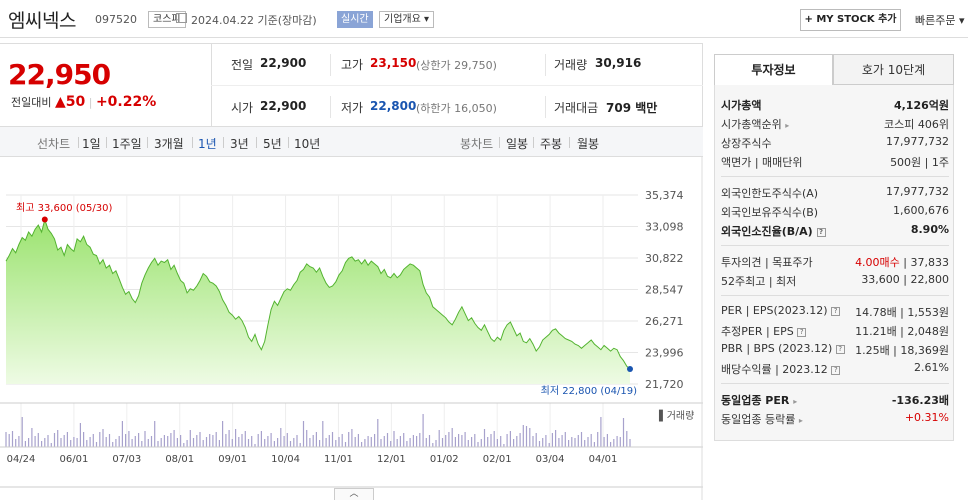  Describe the element at coordinates (393, 63) in the screenshot. I see `high-value: 23,150` at that location.